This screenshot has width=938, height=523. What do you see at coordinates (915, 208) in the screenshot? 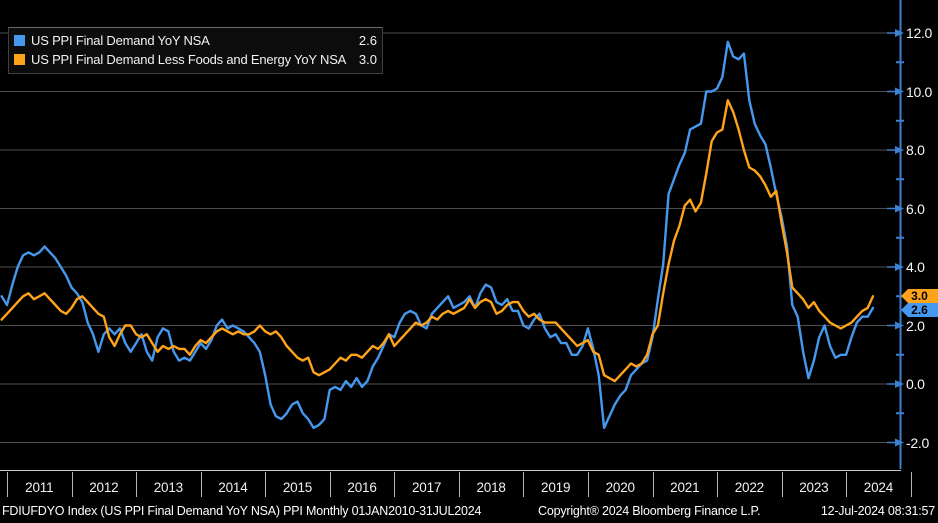
I see `y-axis-tick-label: 6.0` at bounding box center [915, 208].